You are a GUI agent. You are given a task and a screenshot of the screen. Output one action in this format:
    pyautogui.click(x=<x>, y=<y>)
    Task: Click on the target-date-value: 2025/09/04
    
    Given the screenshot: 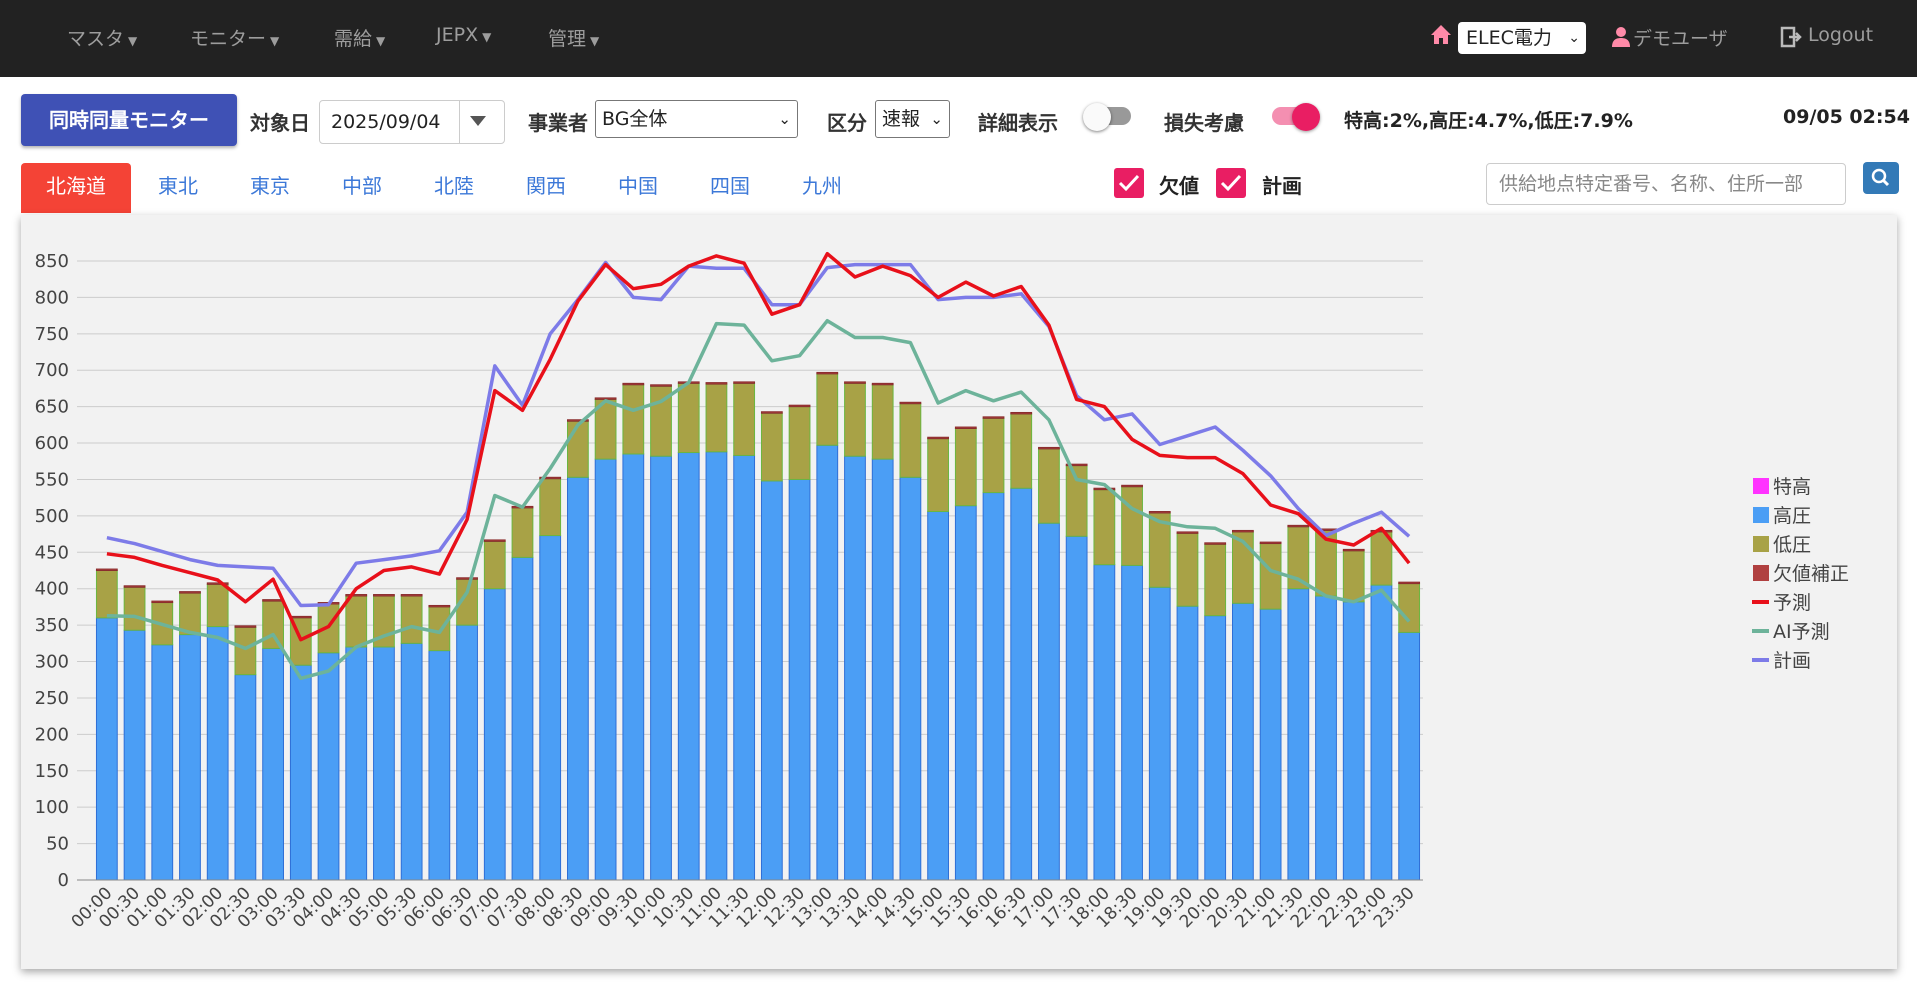 What is the action you would take?
    pyautogui.click(x=386, y=122)
    